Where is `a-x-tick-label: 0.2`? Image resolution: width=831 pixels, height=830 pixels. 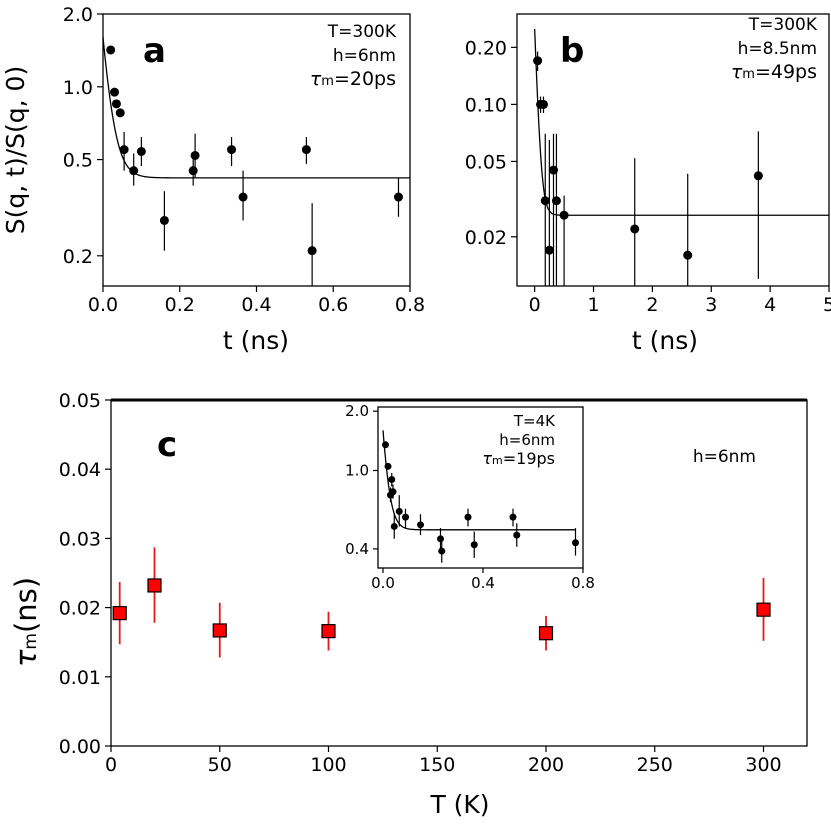
a-x-tick-label: 0.2 is located at coordinates (180, 305).